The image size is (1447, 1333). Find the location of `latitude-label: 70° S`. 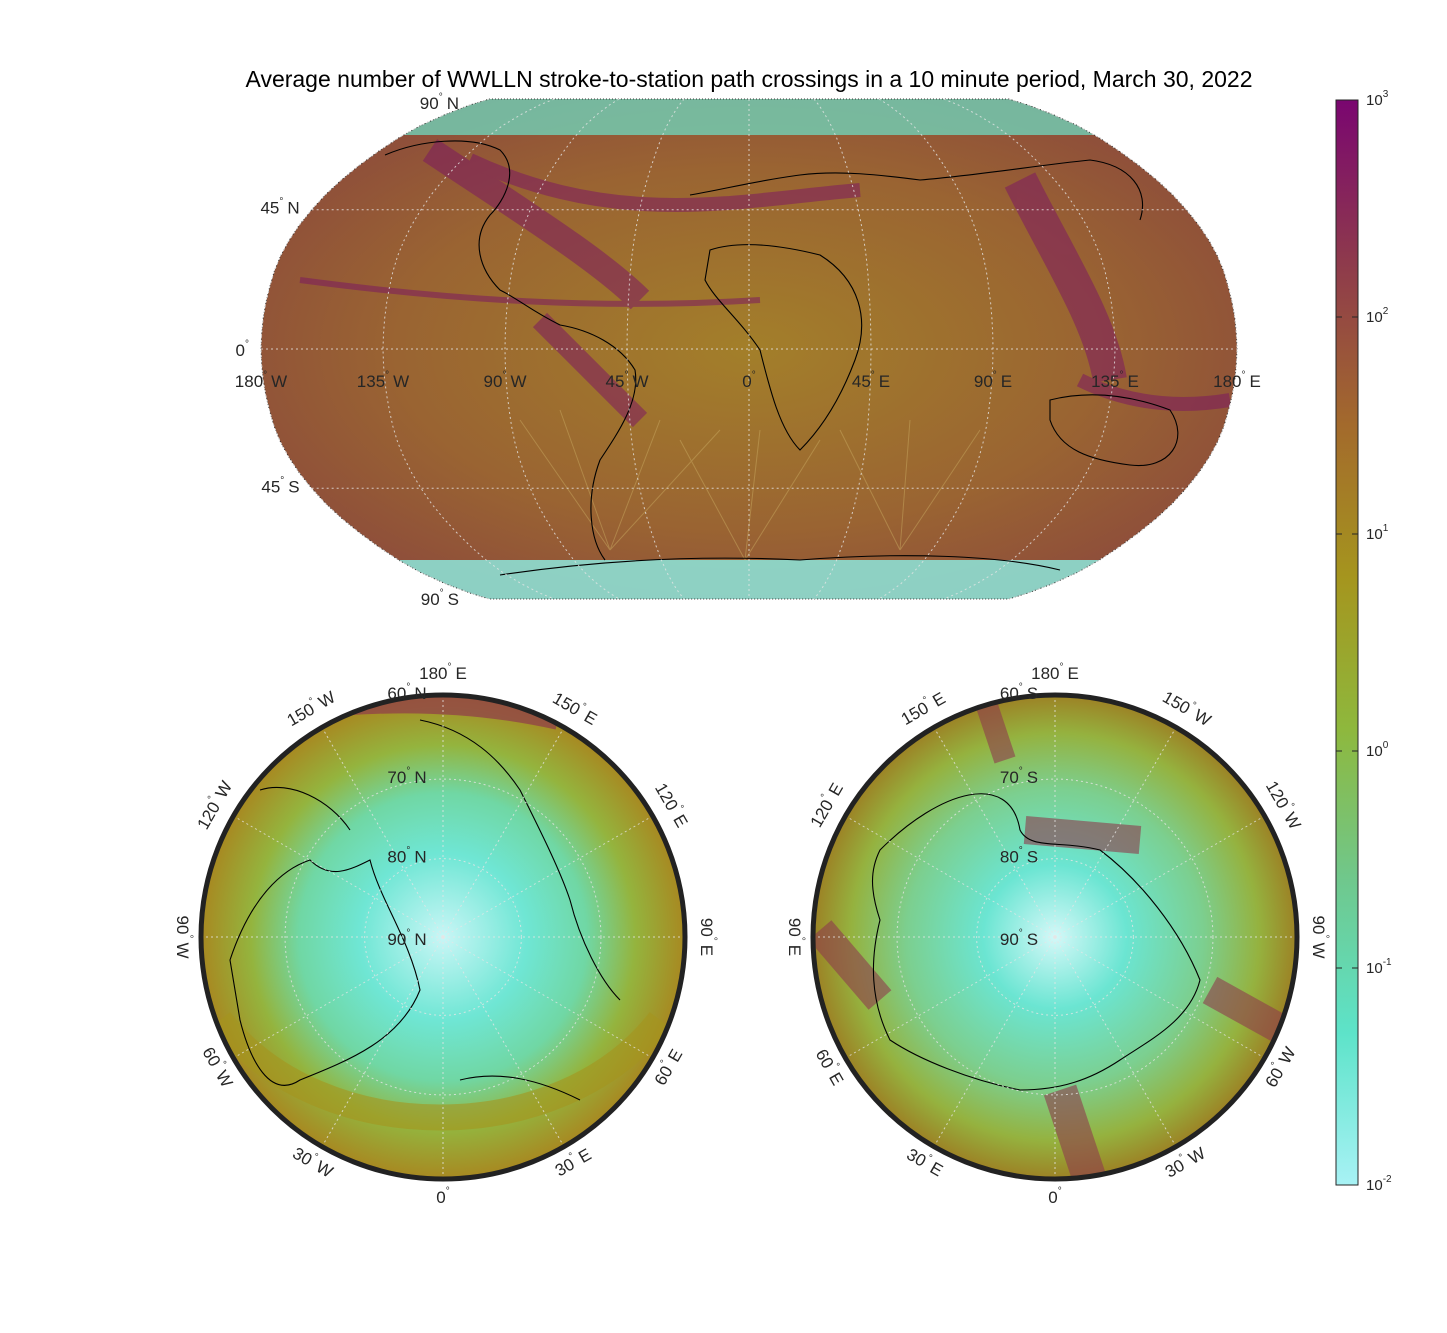

latitude-label: 70° S is located at coordinates (1019, 777).